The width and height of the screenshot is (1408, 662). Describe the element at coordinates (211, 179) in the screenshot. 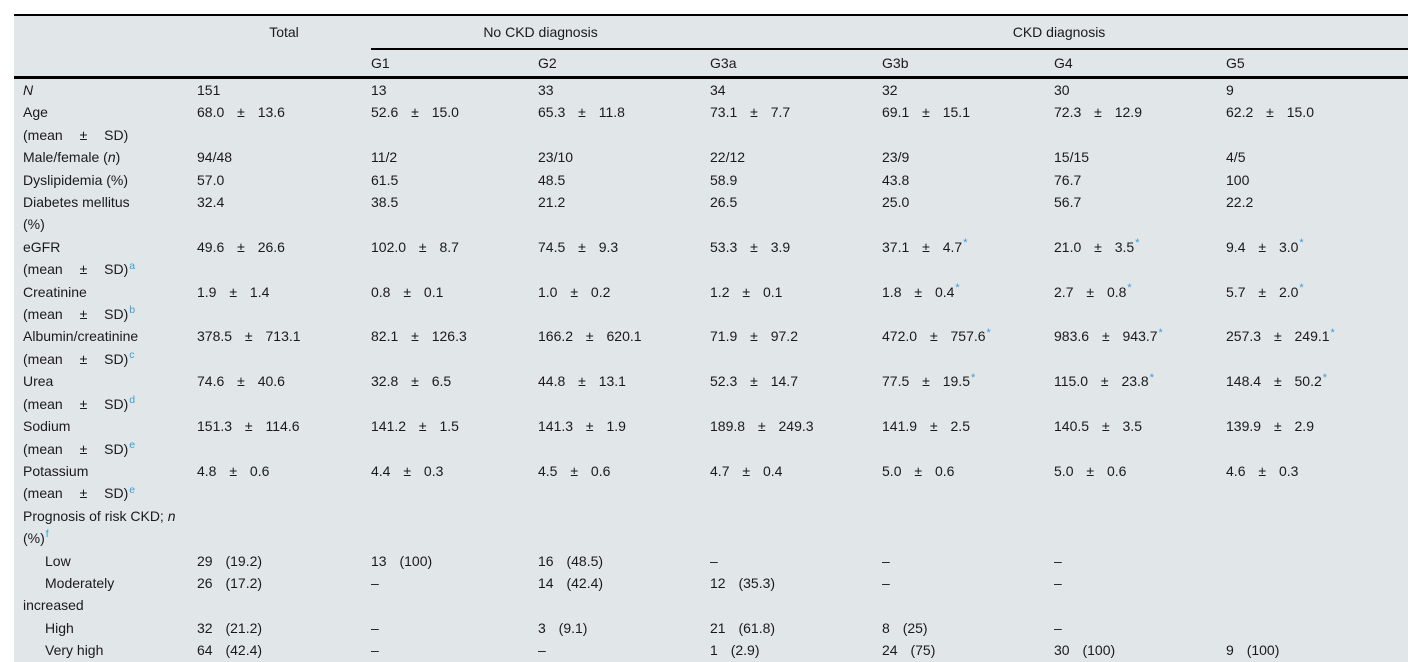

I see `table-cell: 57.0` at that location.